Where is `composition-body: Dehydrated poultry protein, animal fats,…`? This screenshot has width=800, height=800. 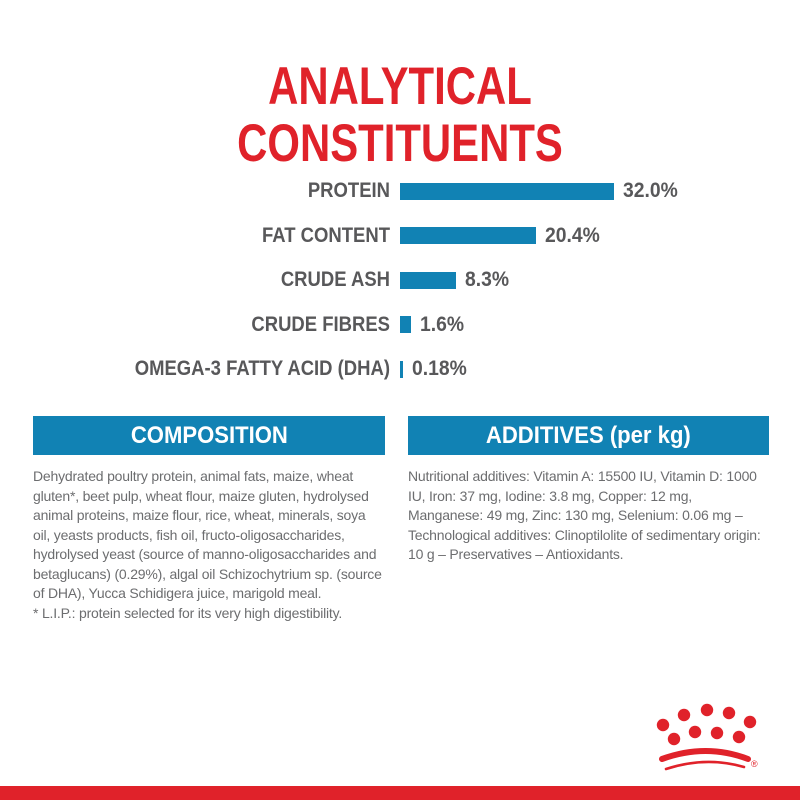
composition-body: Dehydrated poultry protein, animal fats,… is located at coordinates (209, 545).